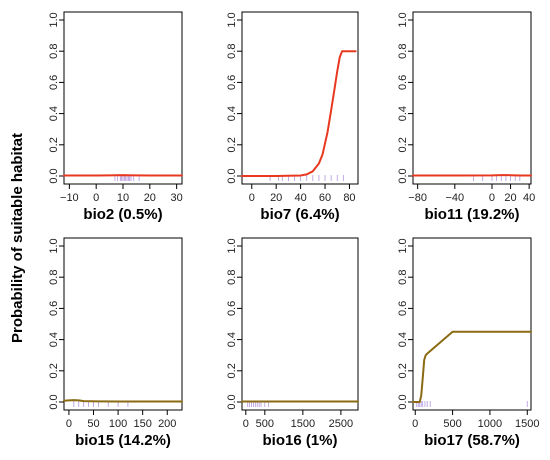 The width and height of the screenshot is (550, 460). Describe the element at coordinates (417, 198) in the screenshot. I see `x-tick-label: −80` at that location.